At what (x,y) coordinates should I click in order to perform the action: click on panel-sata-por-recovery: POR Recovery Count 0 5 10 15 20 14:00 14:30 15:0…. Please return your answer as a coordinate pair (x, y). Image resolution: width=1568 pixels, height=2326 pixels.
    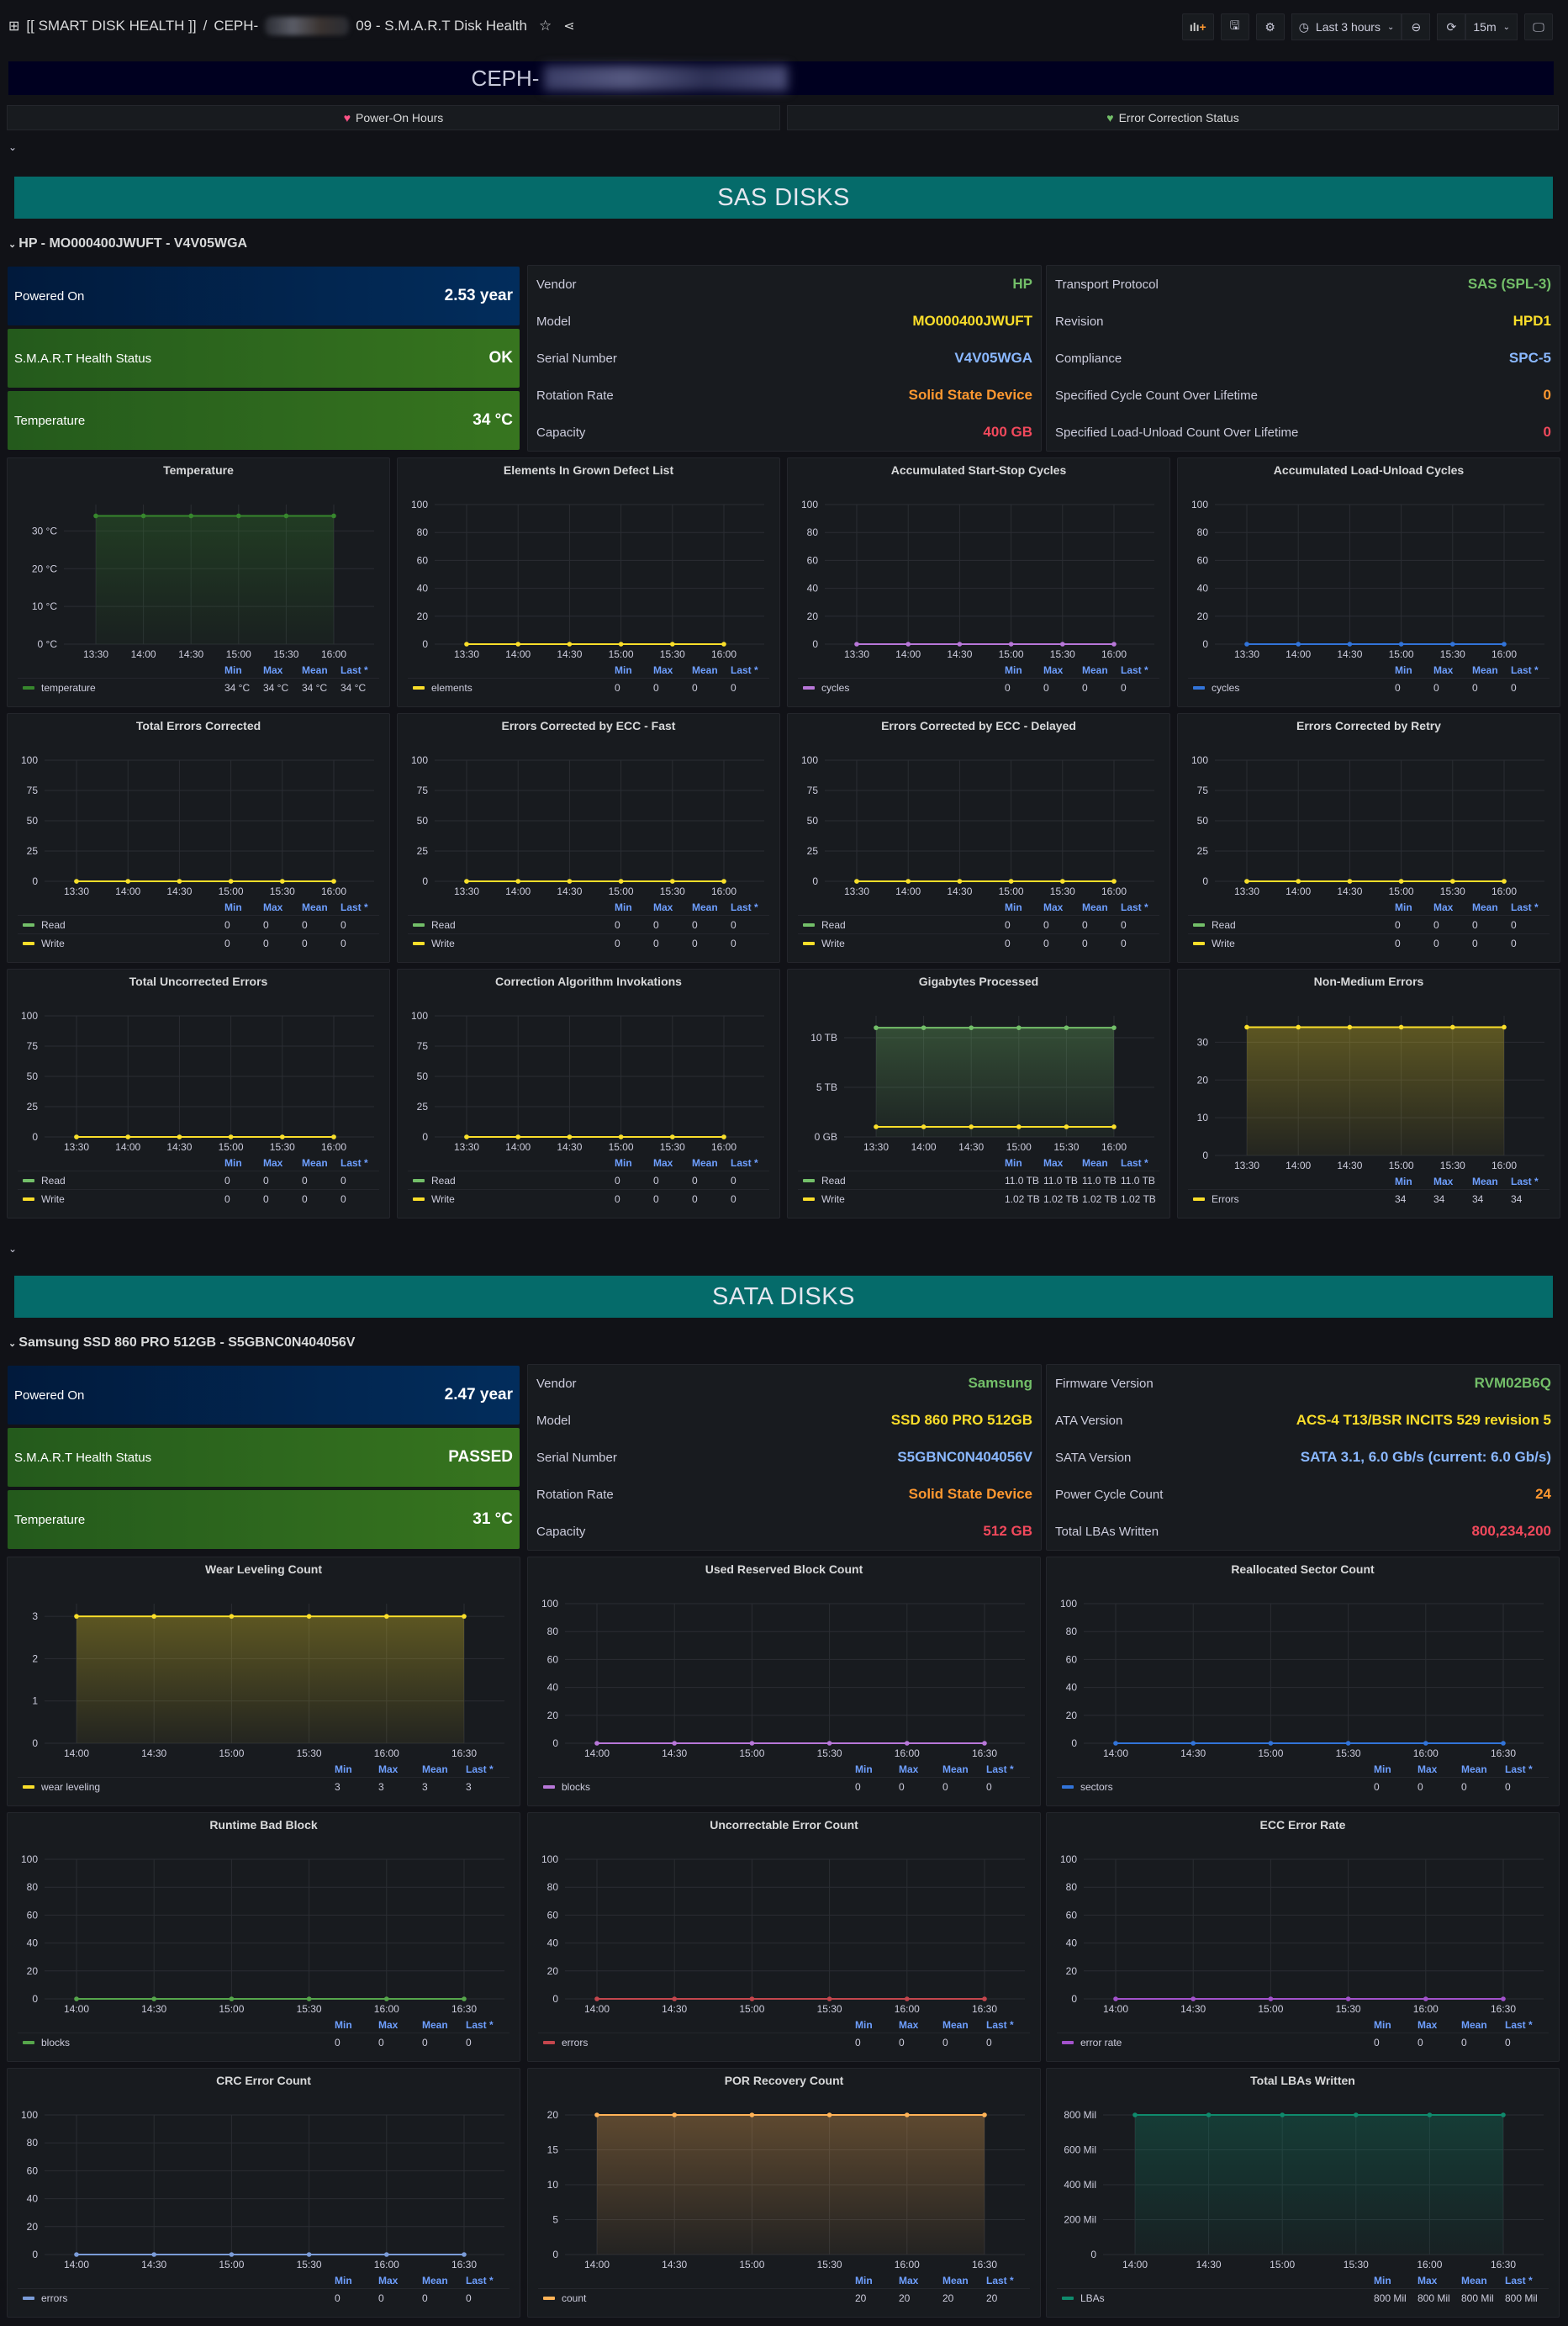
    Looking at the image, I should click on (784, 2193).